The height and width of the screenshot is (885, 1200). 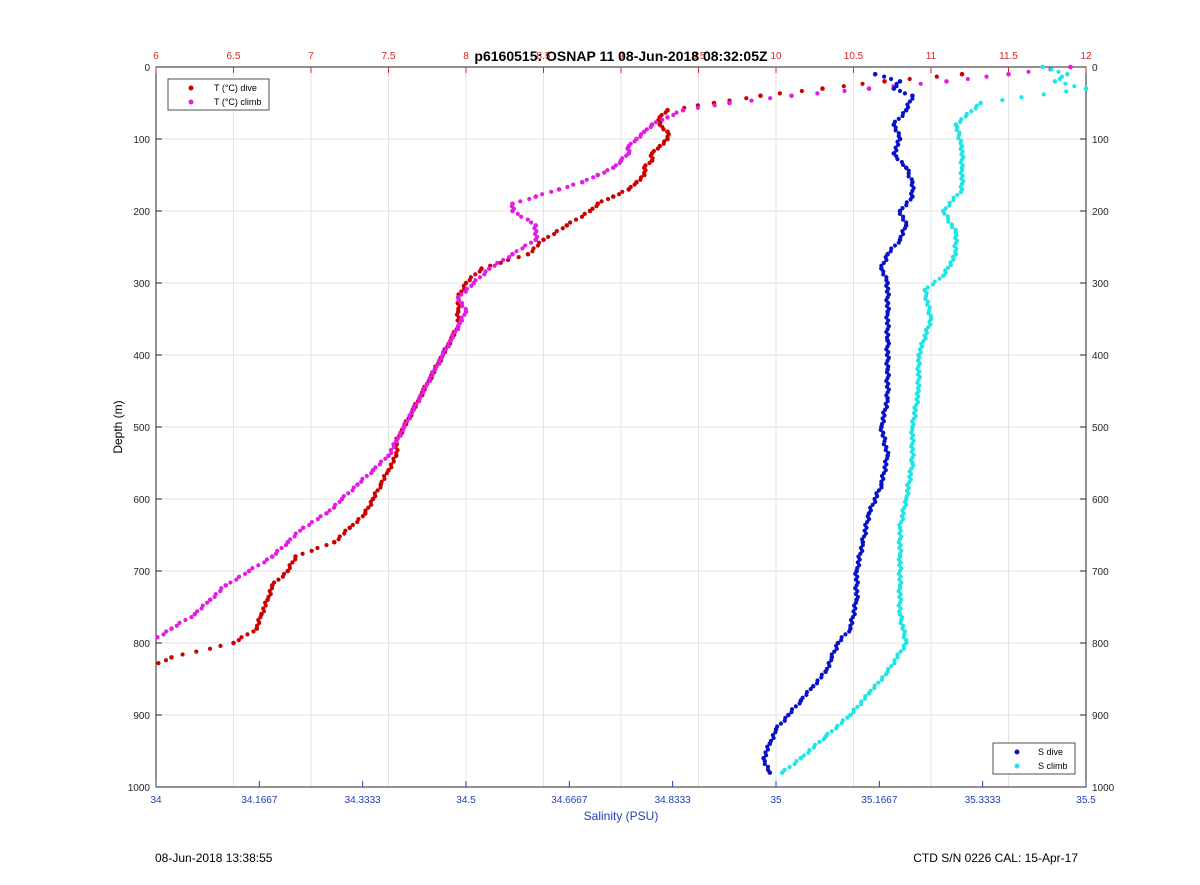 I want to click on x-top-tick-label: 7.5, so click(x=389, y=56).